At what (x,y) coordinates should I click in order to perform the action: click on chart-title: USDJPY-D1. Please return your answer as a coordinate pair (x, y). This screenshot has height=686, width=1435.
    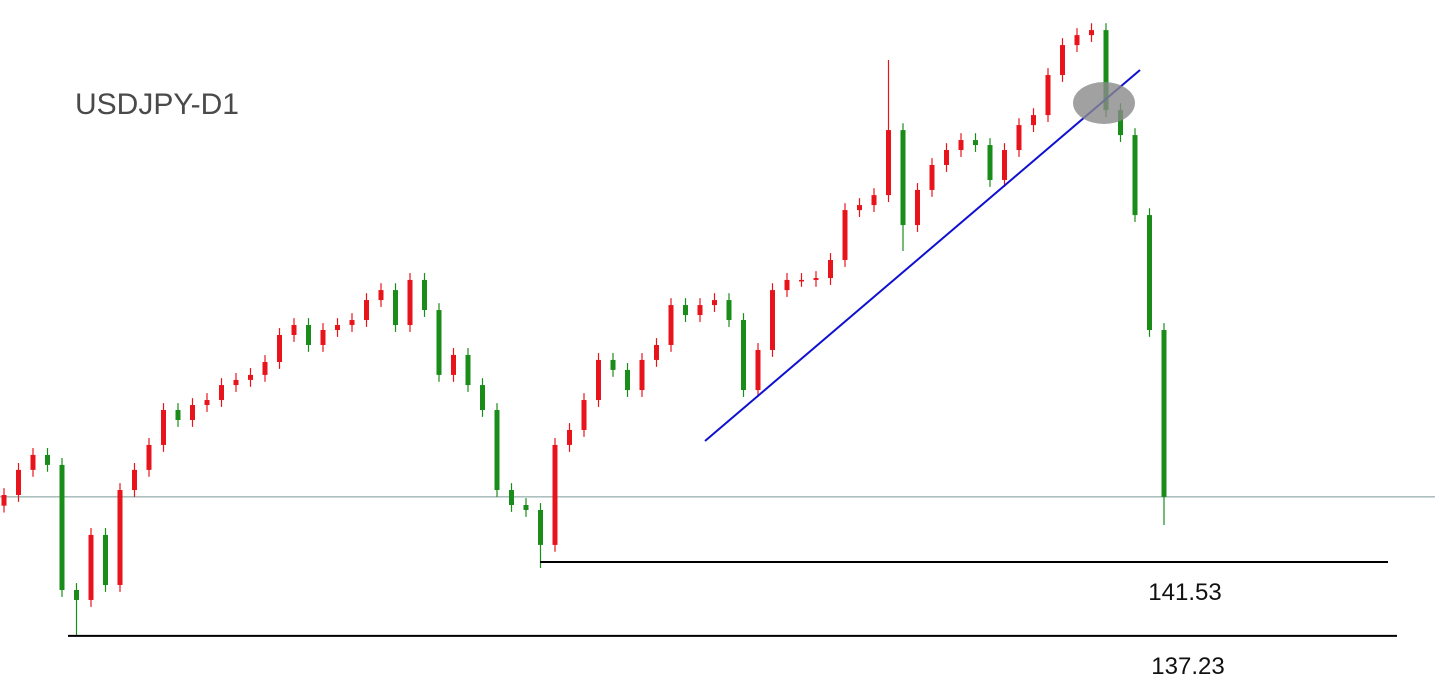
    Looking at the image, I should click on (157, 104).